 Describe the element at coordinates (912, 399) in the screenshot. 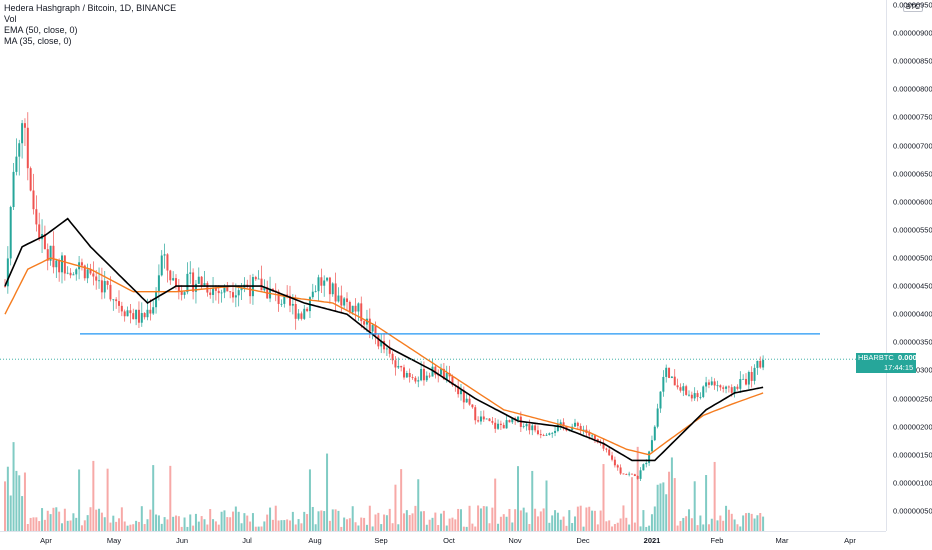

I see `price-tick-label: 0.00000250` at that location.